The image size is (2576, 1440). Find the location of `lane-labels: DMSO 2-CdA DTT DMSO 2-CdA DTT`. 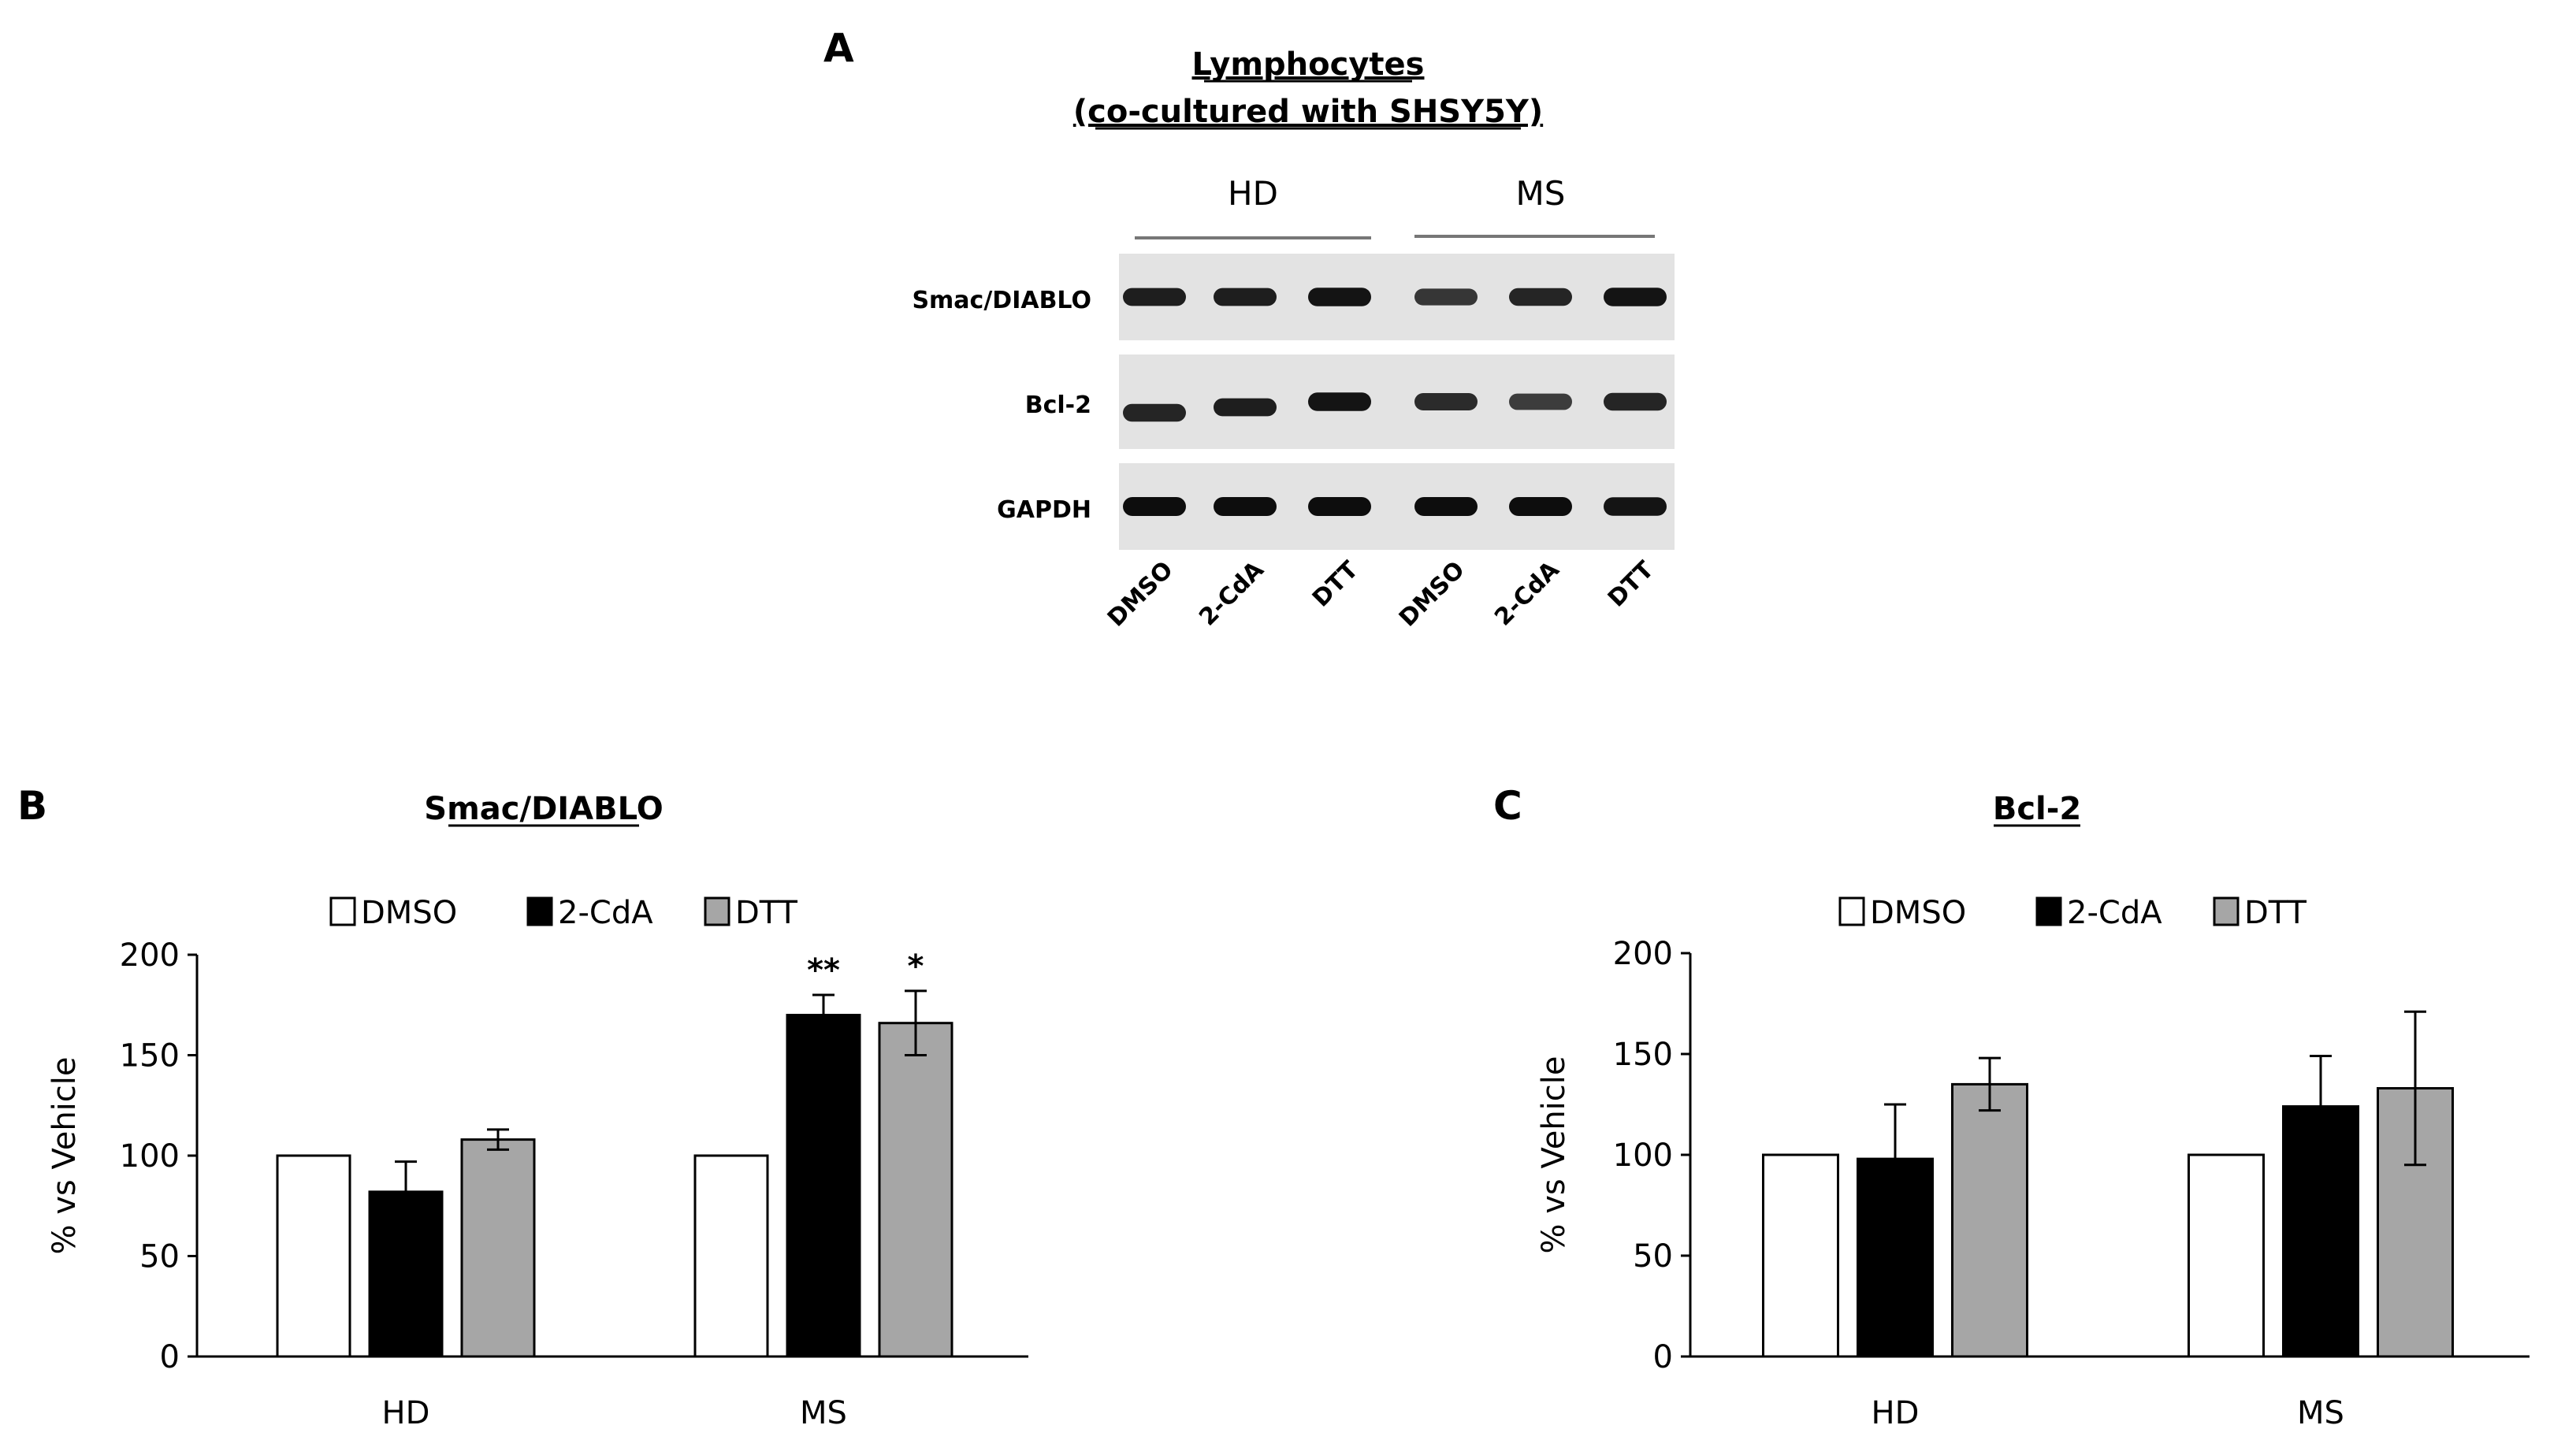

lane-labels: DMSO 2-CdA DTT DMSO 2-CdA DTT is located at coordinates (1381, 593).